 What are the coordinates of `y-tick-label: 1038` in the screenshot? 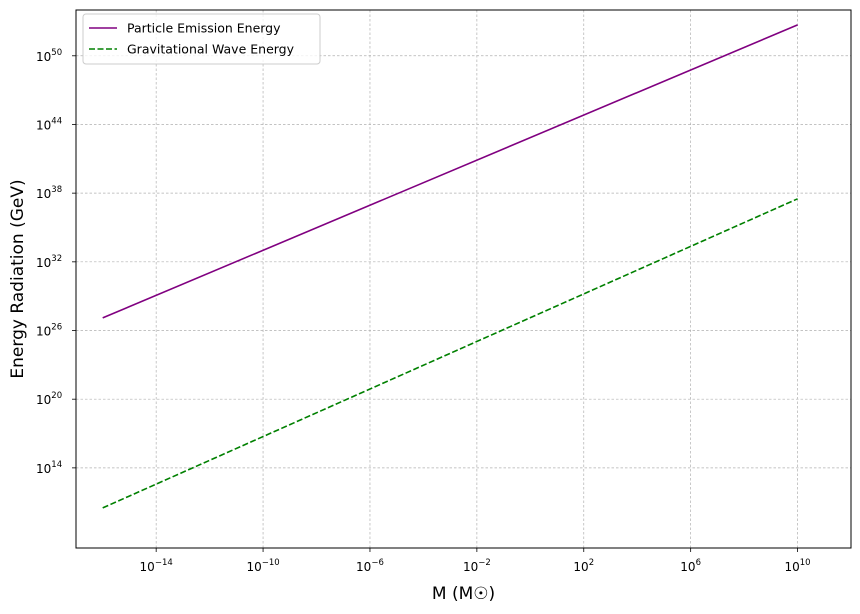 It's located at (49, 193).